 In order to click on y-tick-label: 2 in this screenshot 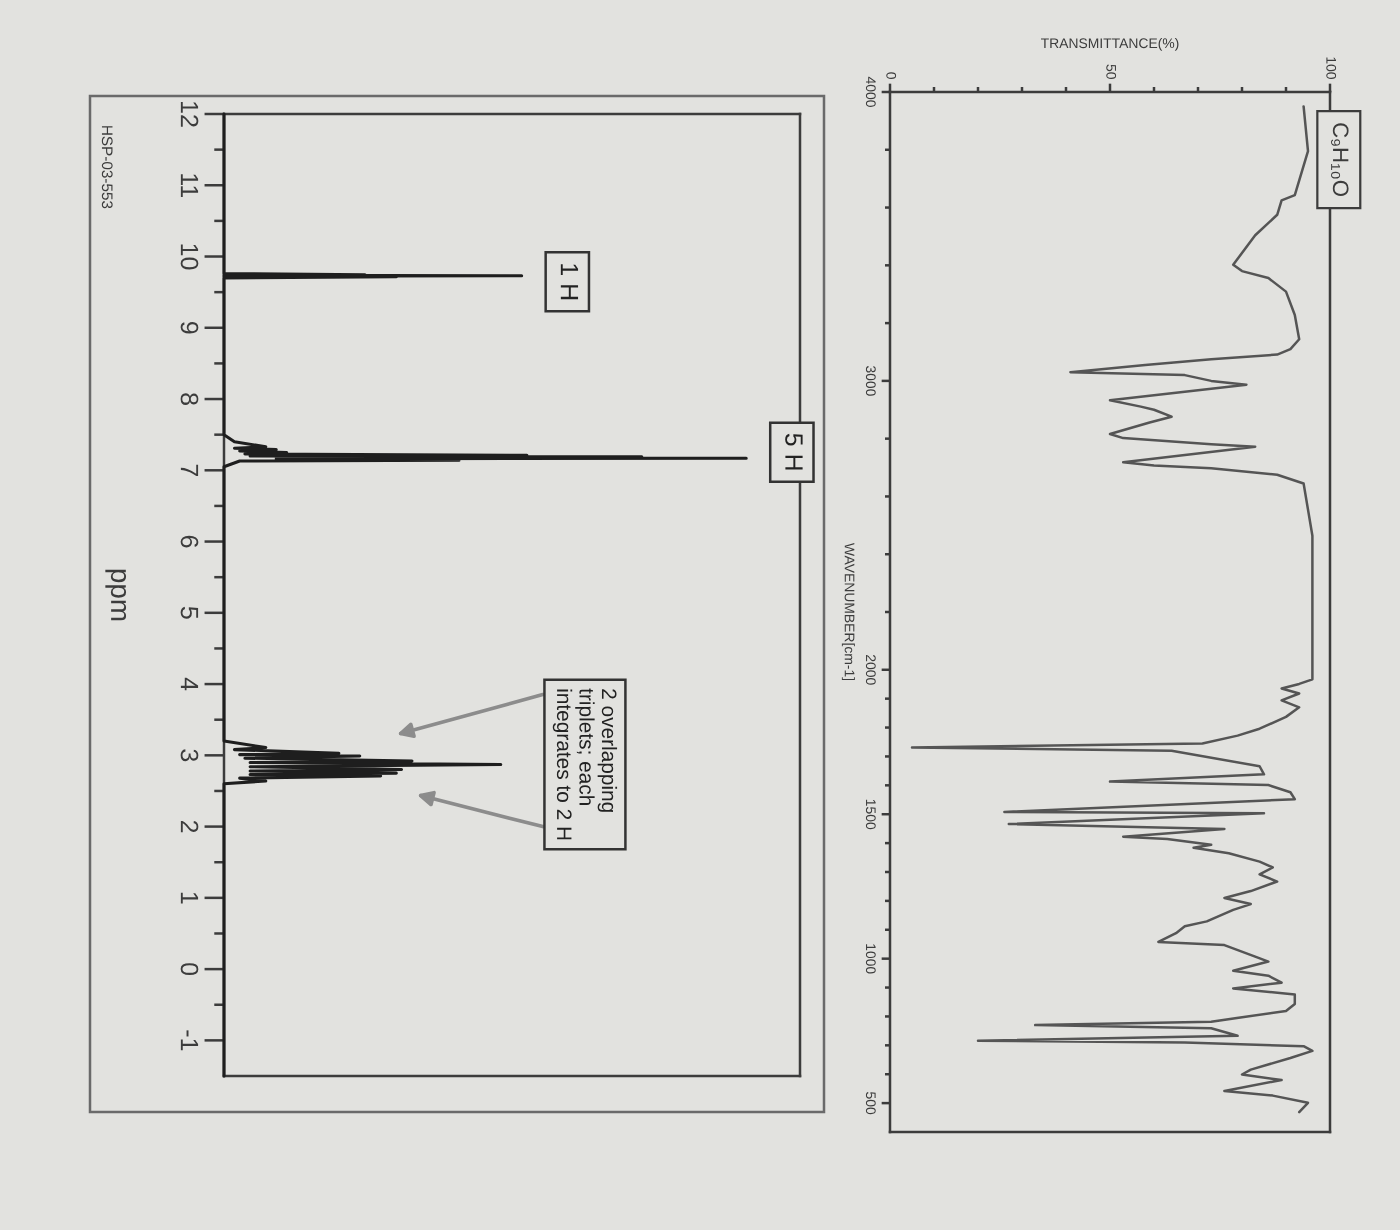, I will do `click(189, 826)`.